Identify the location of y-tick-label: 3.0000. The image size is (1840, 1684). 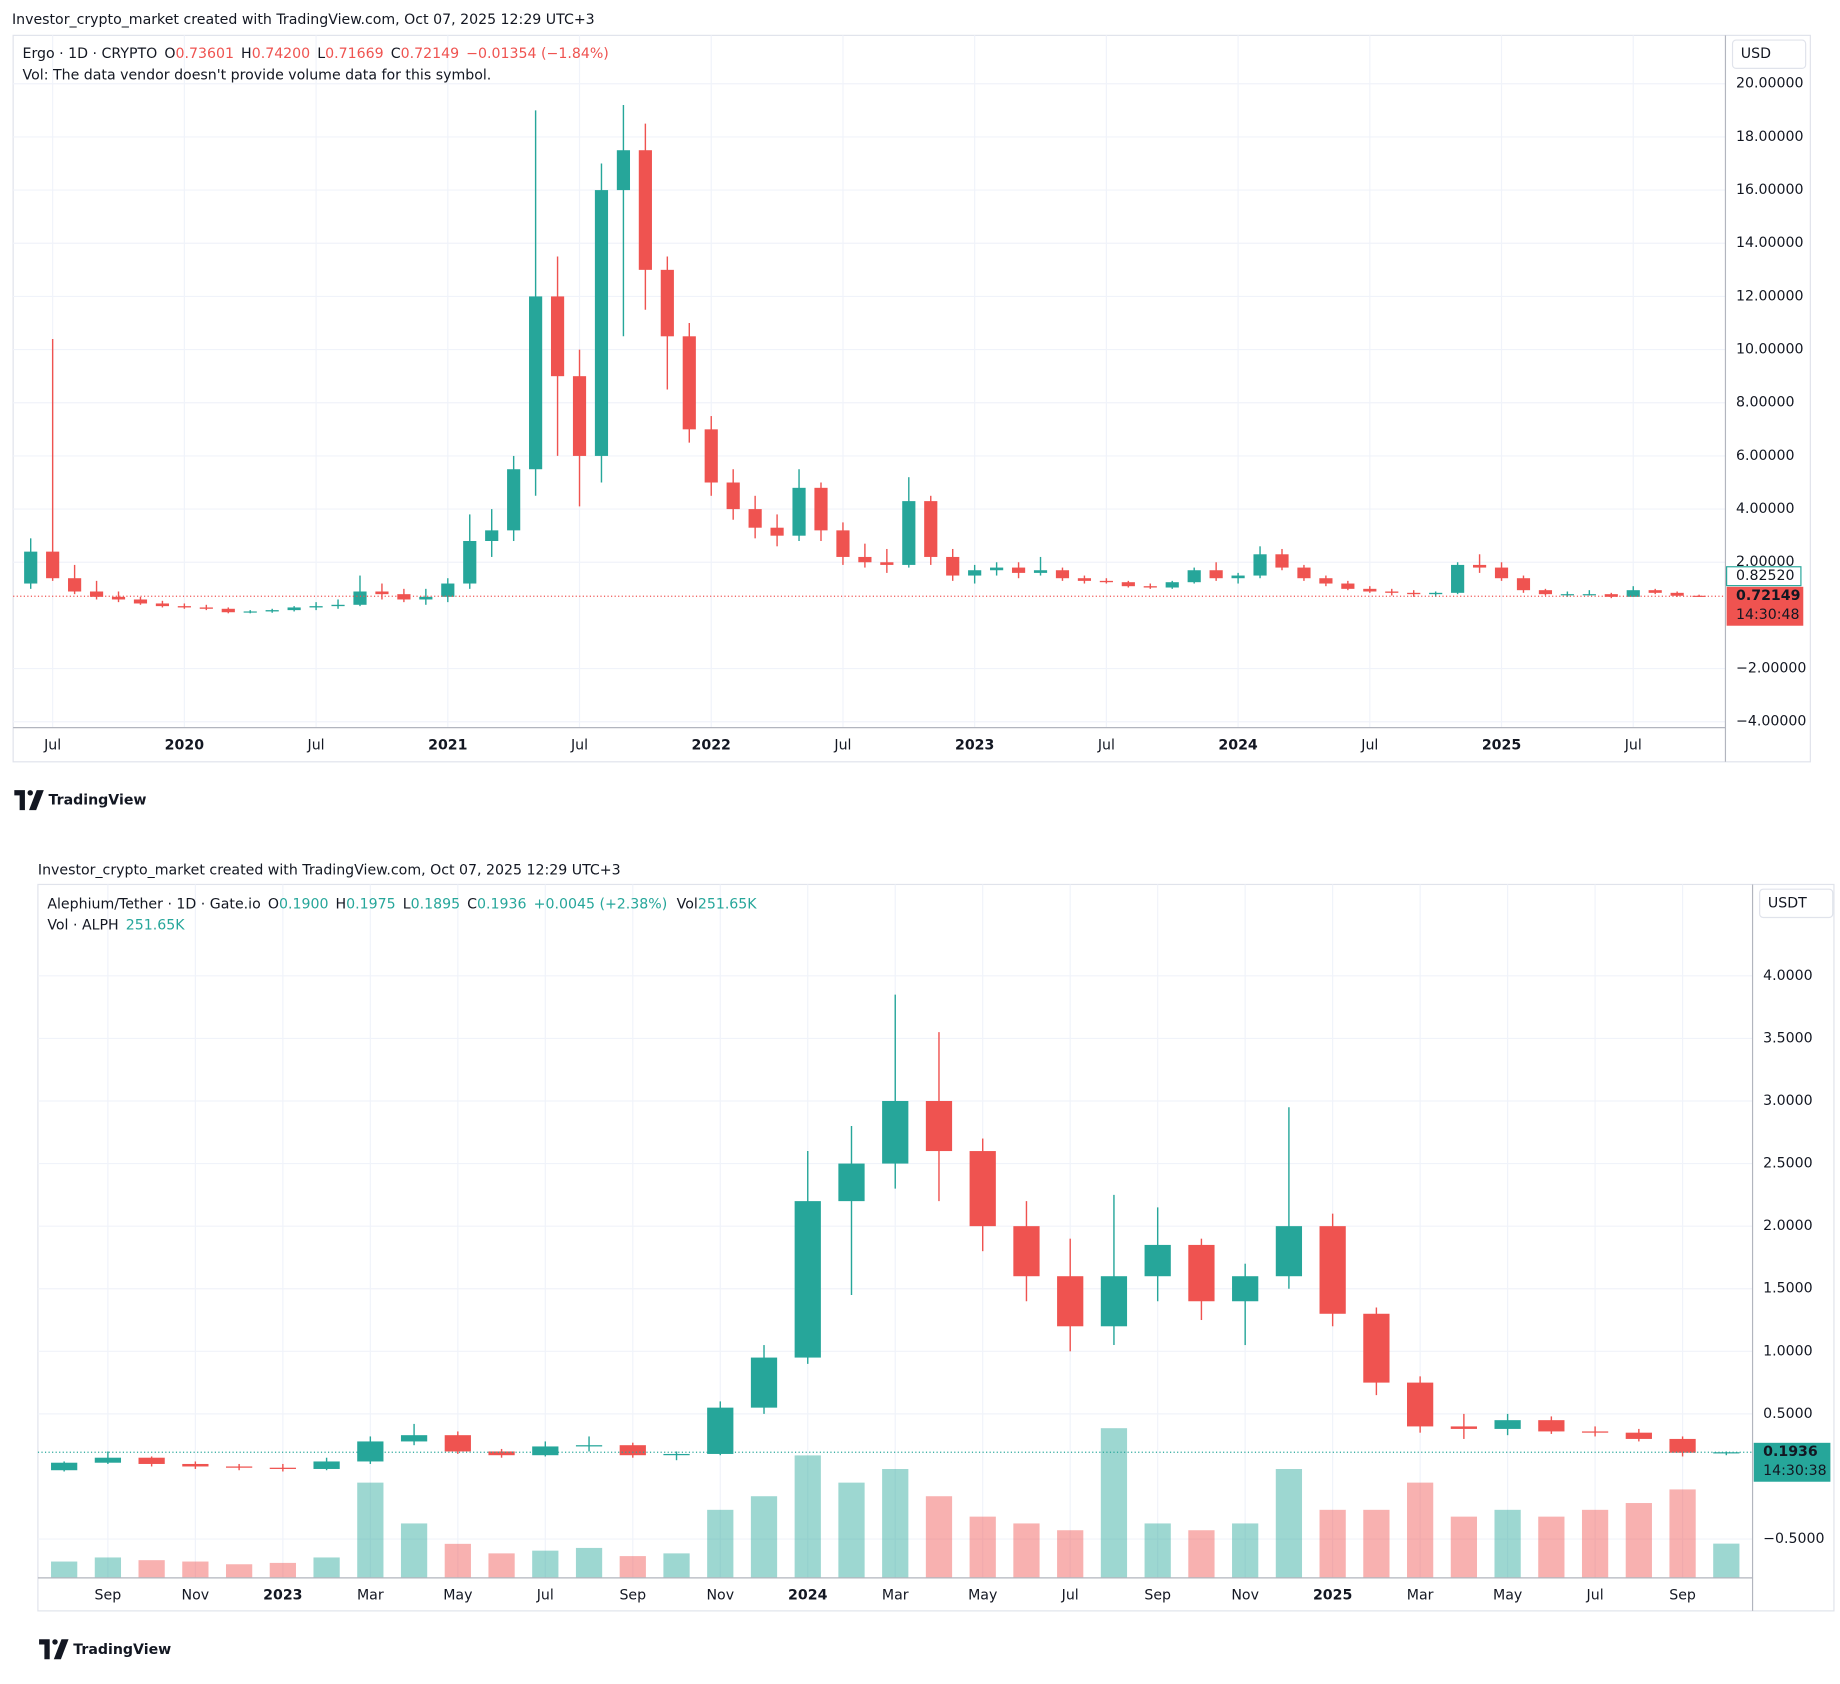
(1787, 1101).